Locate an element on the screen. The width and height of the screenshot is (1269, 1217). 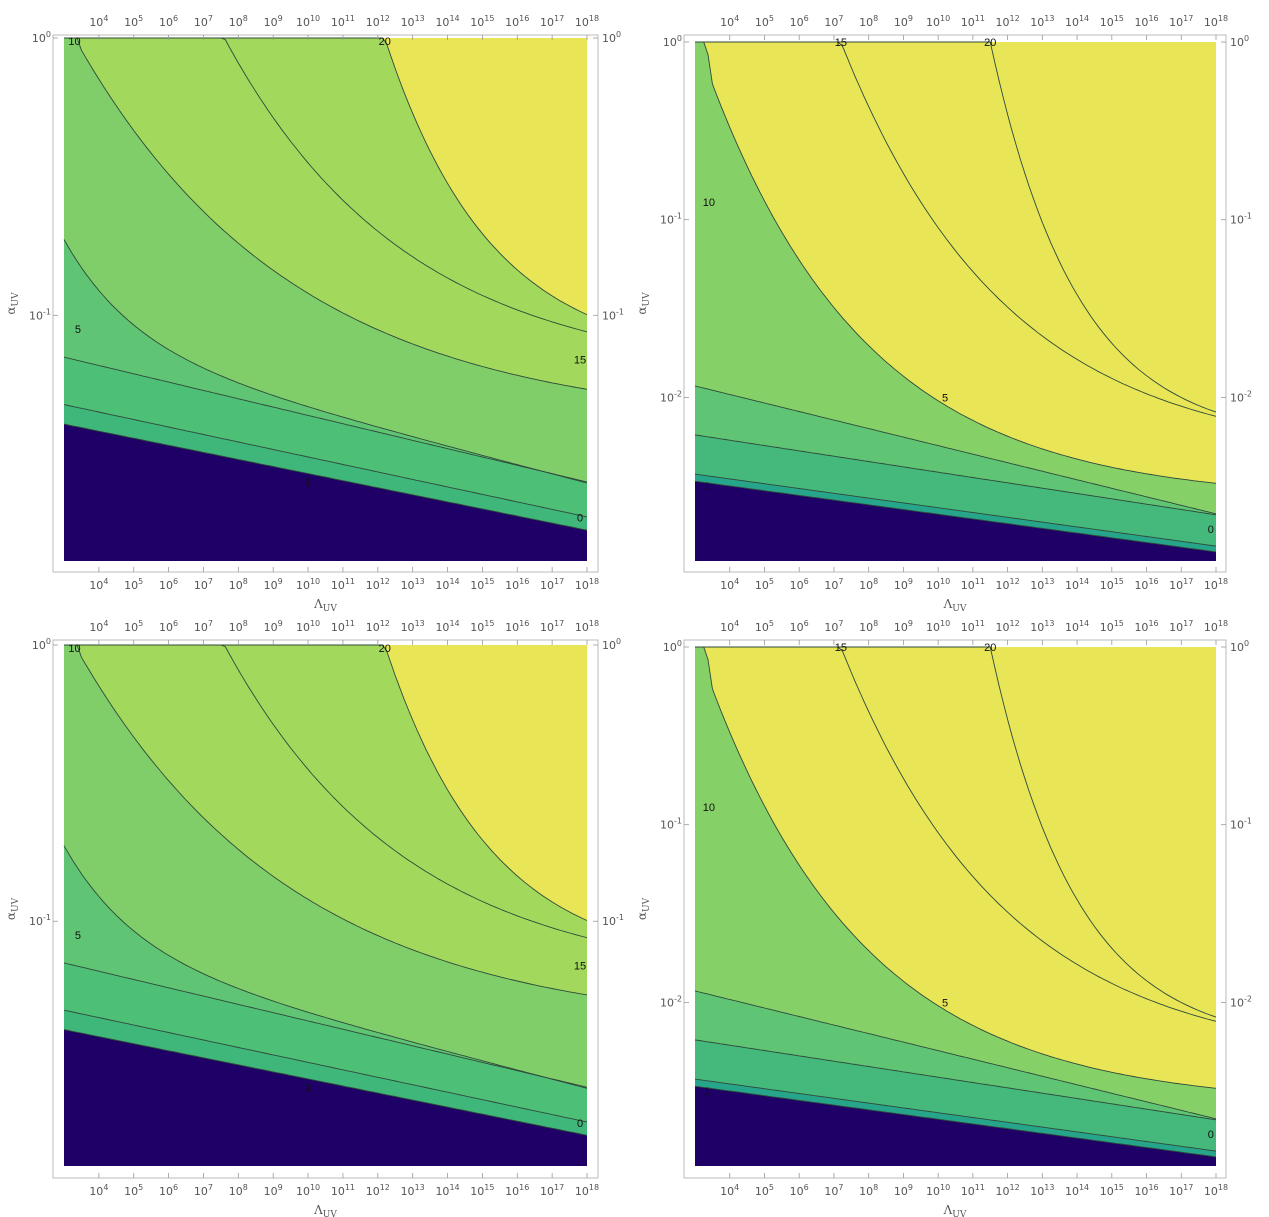
contour-label: 1 is located at coordinates (308, 483).